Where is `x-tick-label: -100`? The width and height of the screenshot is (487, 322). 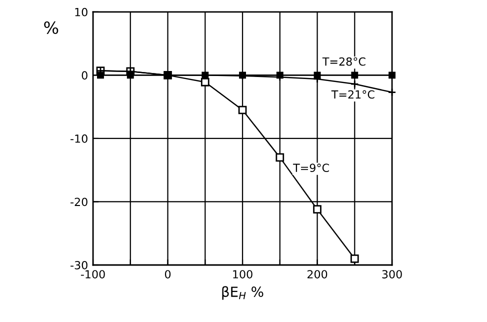
x-tick-label: -100 is located at coordinates (92, 274).